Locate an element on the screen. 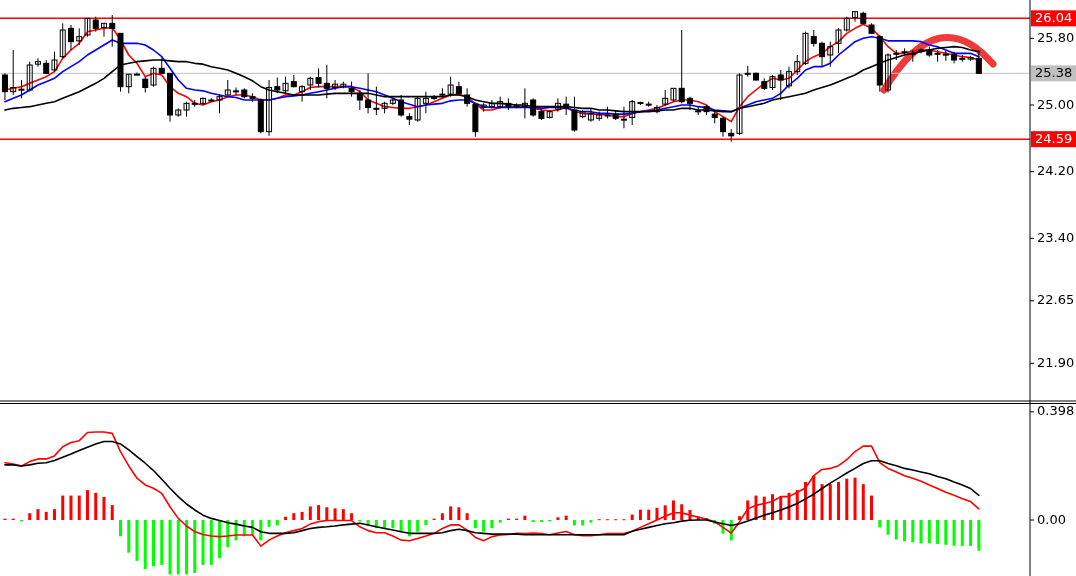 The width and height of the screenshot is (1076, 576). y-tick-label: 25.80 is located at coordinates (1056, 37).